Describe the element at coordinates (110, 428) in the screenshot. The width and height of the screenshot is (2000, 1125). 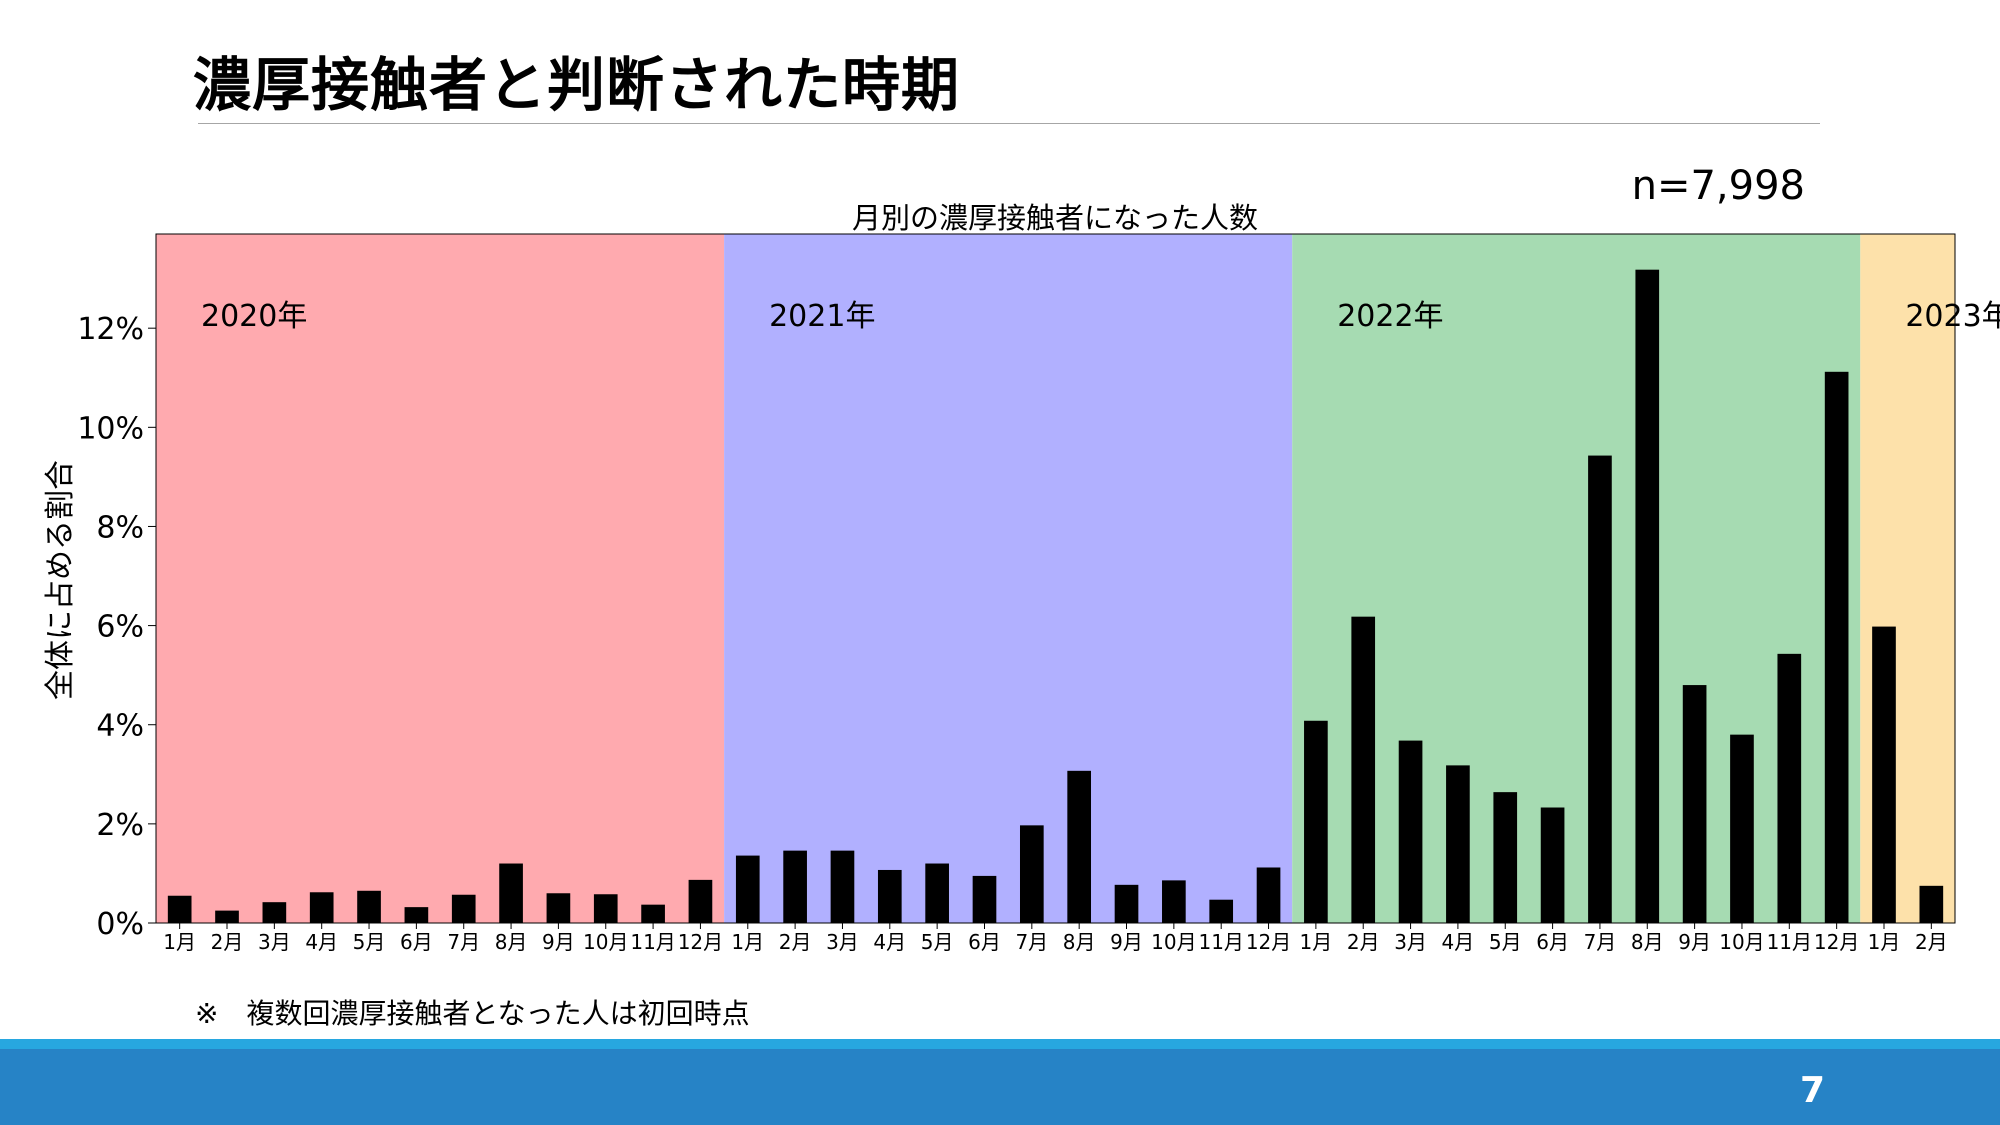
I see `y-tick-label: 10%` at that location.